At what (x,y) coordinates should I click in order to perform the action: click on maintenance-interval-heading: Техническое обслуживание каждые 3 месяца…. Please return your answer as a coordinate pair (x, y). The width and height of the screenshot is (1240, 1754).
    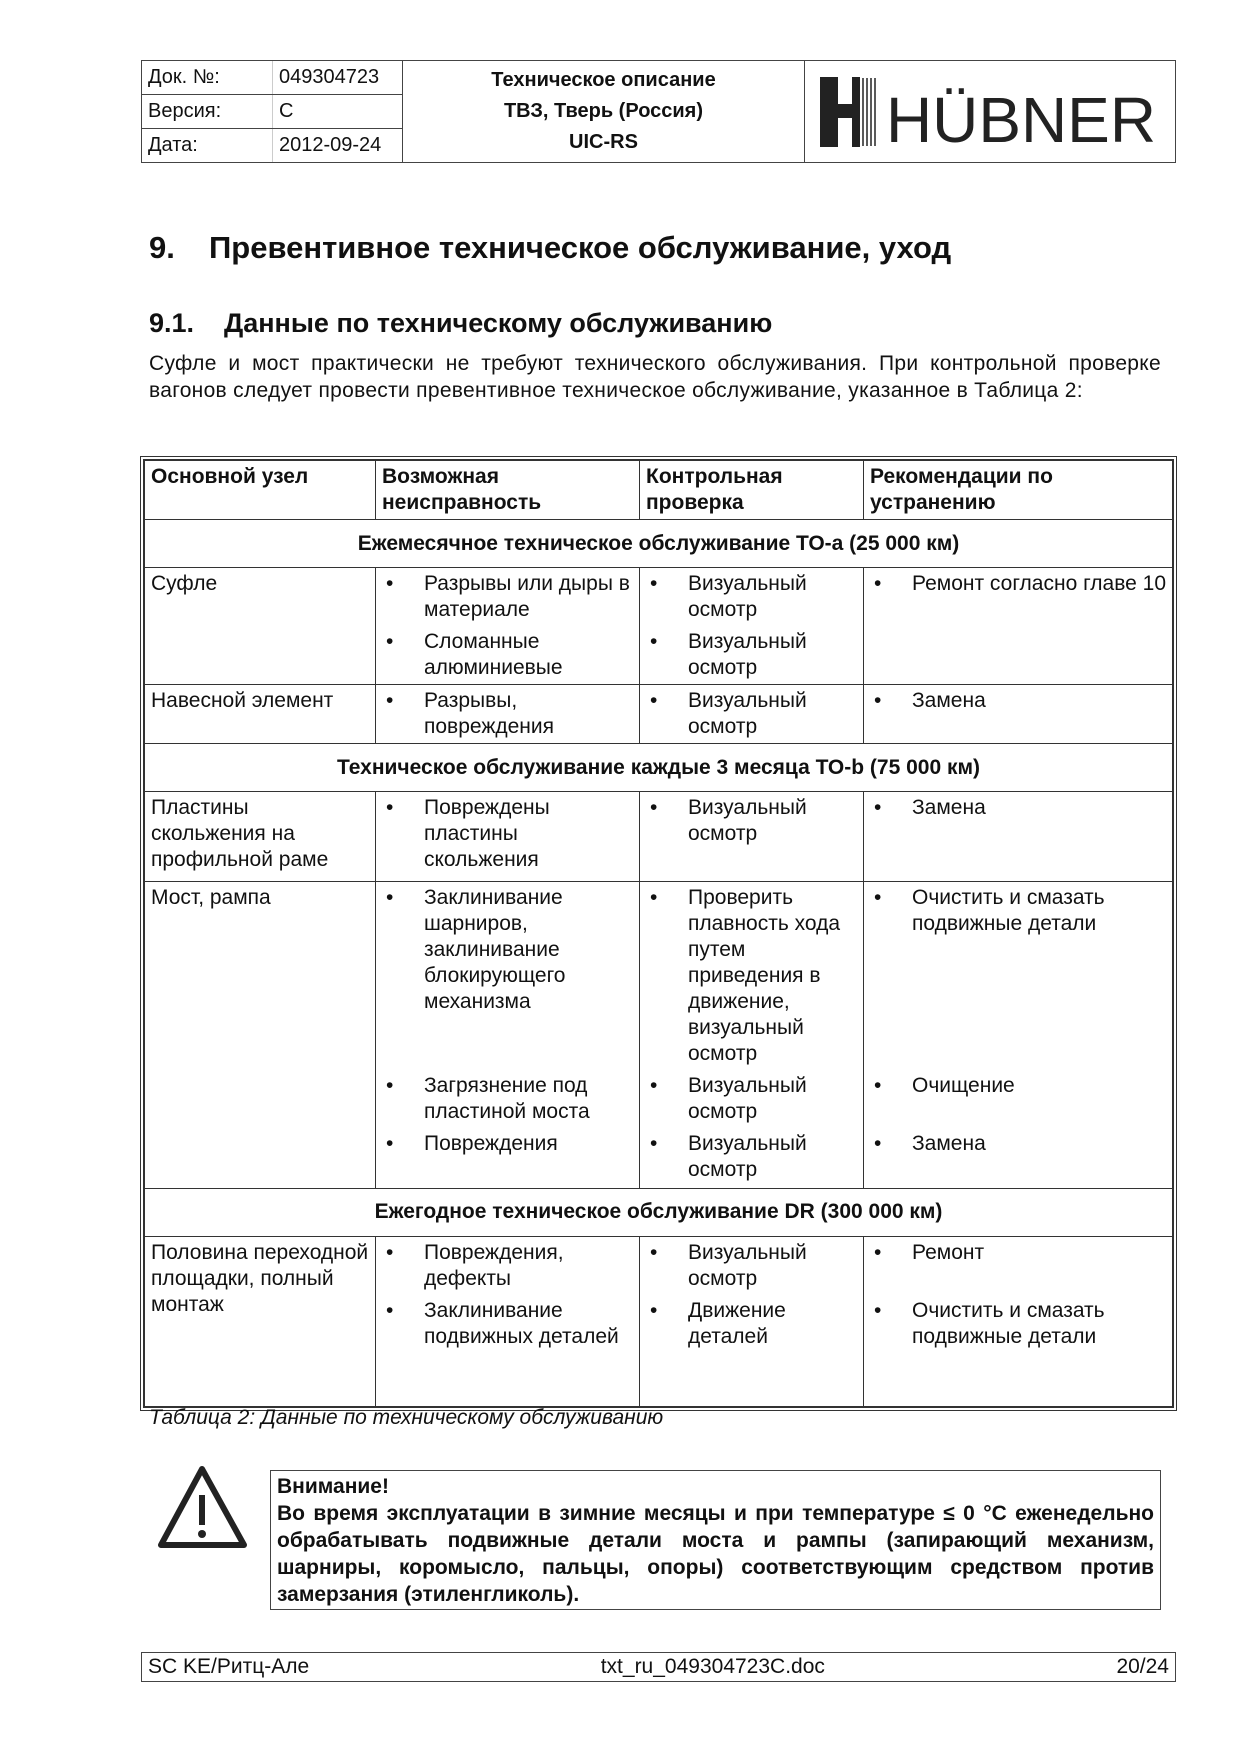
    Looking at the image, I should click on (658, 767).